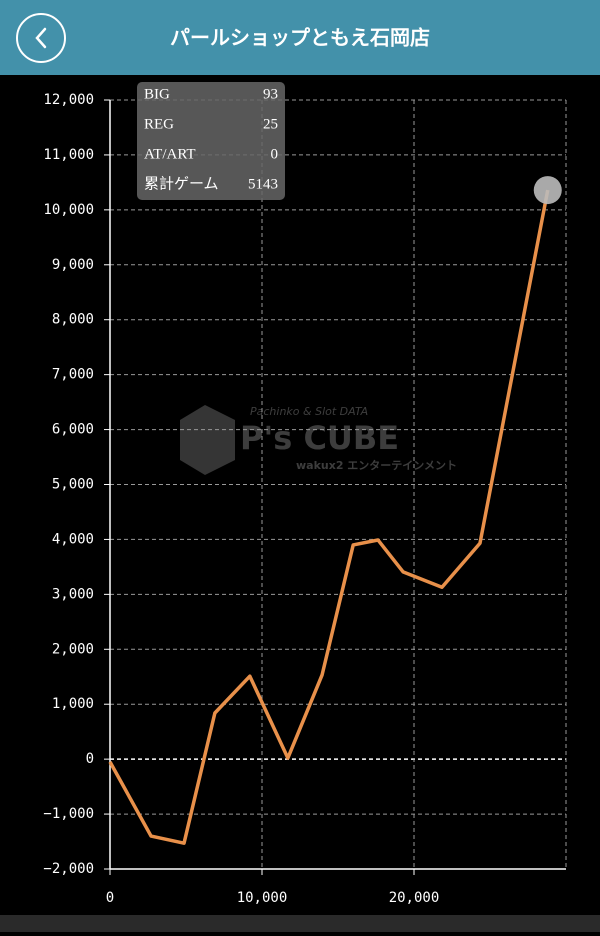 Image resolution: width=600 pixels, height=936 pixels. What do you see at coordinates (309, 411) in the screenshot?
I see `watermark-tagline: Pachinko & Slot DATA` at bounding box center [309, 411].